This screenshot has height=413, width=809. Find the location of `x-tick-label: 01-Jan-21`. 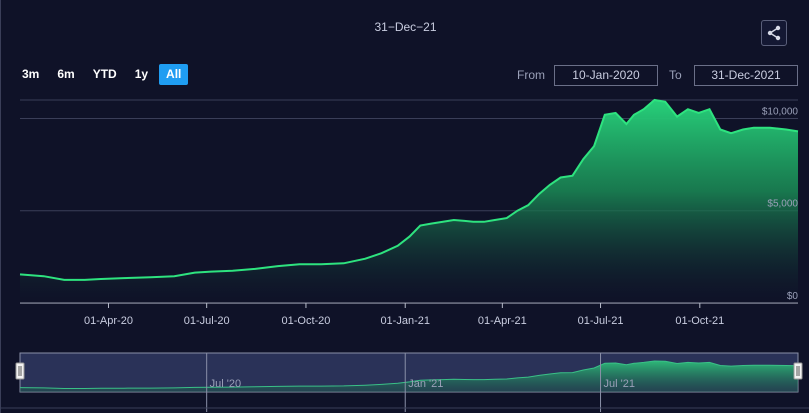

x-tick-label: 01-Jan-21 is located at coordinates (405, 321).